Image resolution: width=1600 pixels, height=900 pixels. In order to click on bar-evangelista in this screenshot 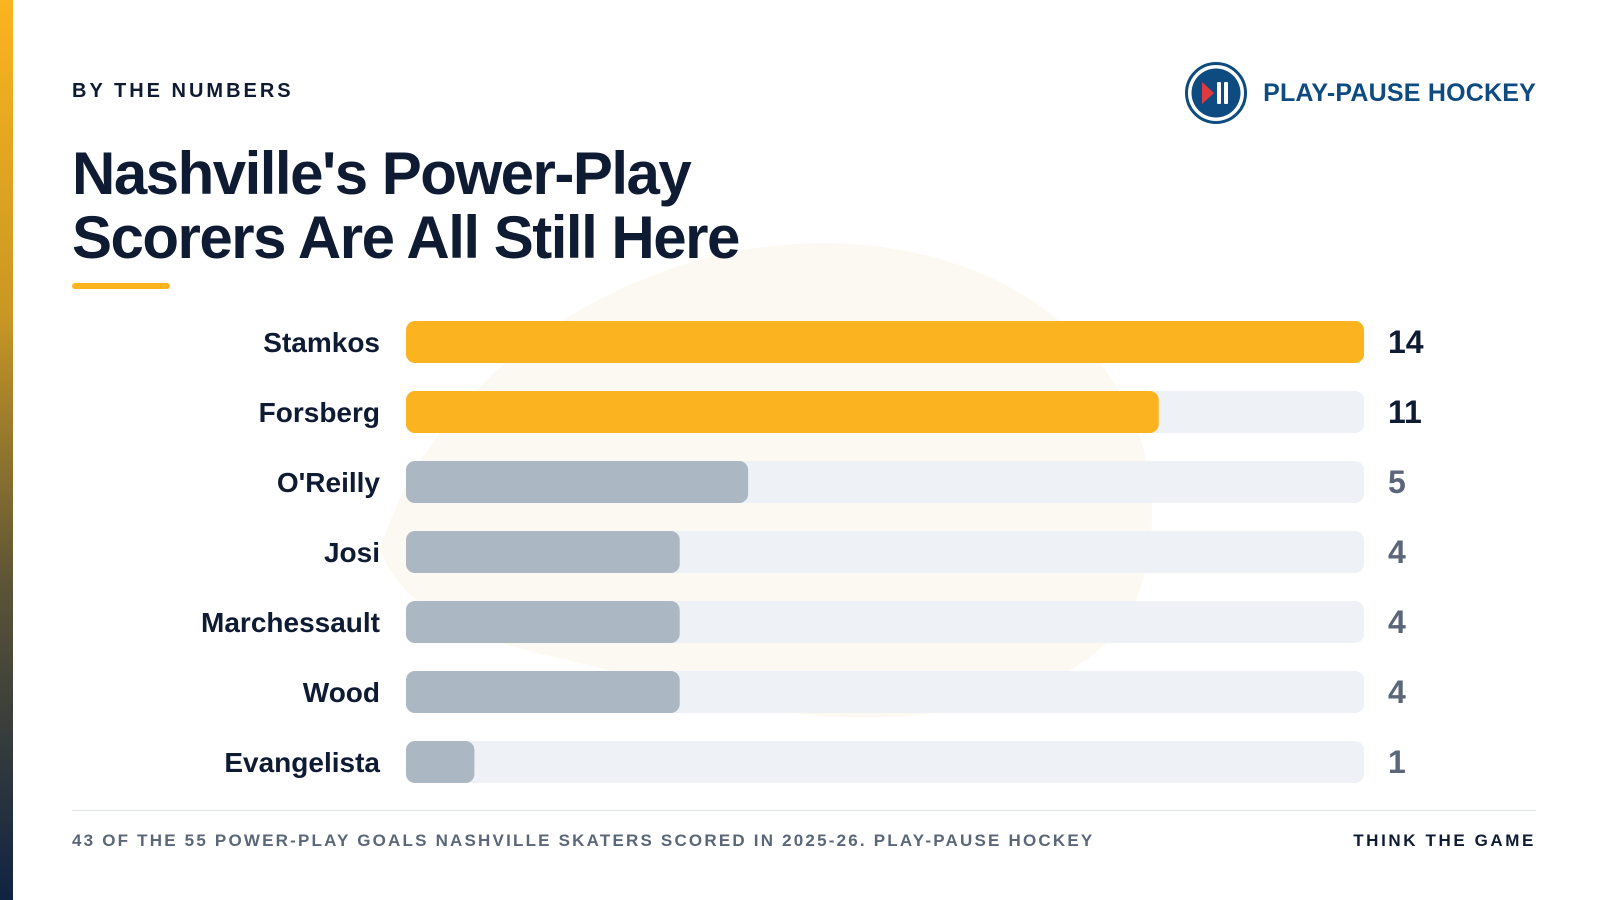, I will do `click(440, 762)`.